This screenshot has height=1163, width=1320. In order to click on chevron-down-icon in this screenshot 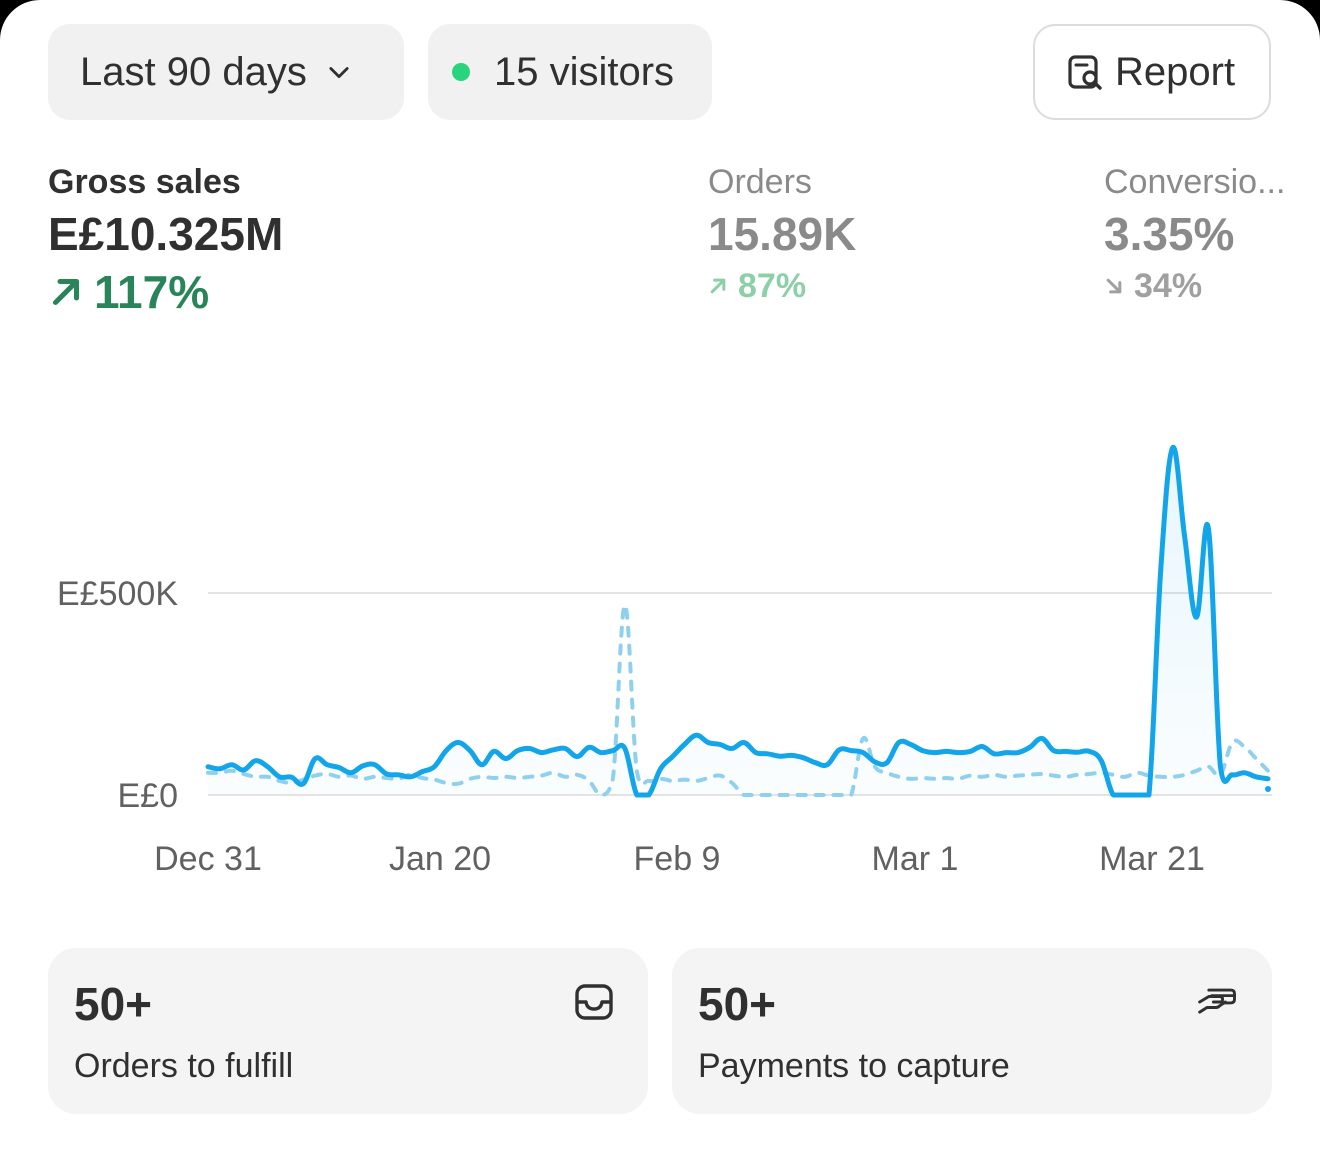, I will do `click(339, 73)`.